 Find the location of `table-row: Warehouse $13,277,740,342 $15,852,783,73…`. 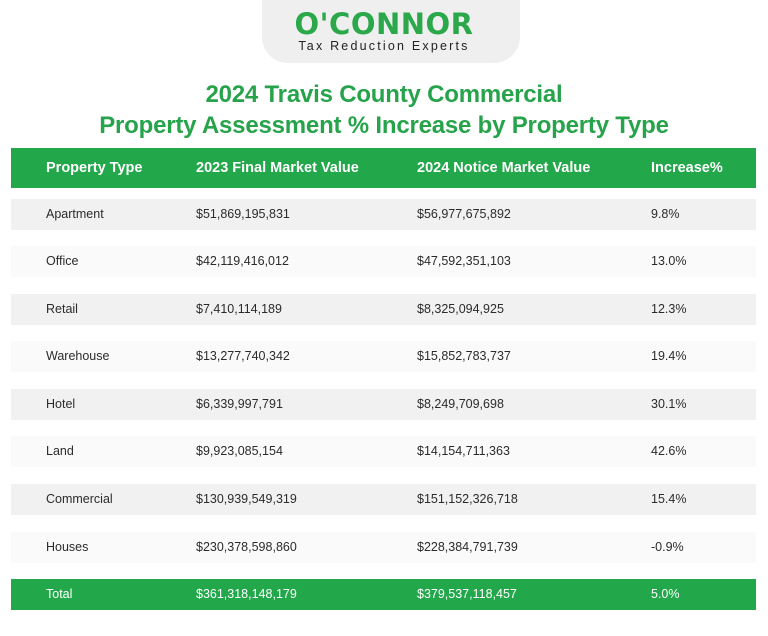

table-row: Warehouse $13,277,740,342 $15,852,783,73… is located at coordinates (383, 356).